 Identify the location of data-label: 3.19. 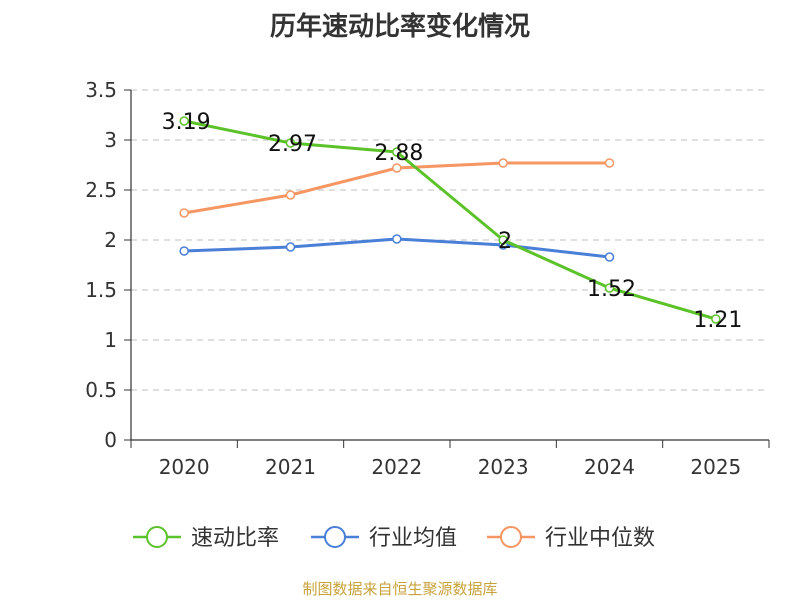
(186, 122).